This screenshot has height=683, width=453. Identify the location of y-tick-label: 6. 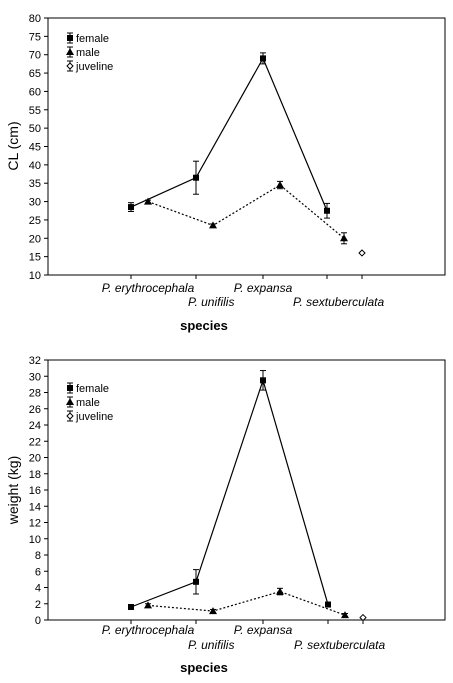
(38, 572).